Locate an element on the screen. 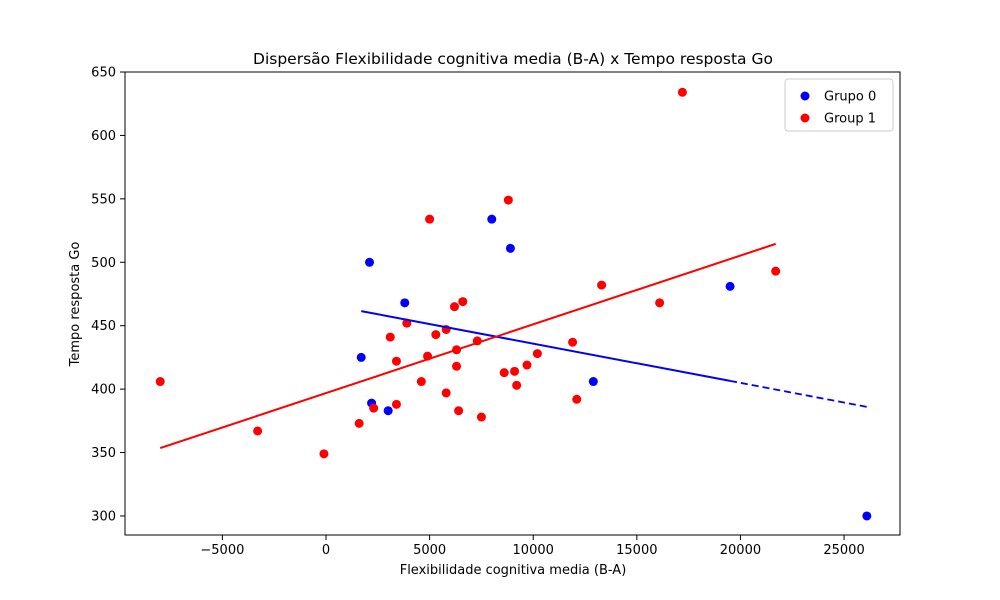 The height and width of the screenshot is (600, 1000). legend-label: Grupo 0 is located at coordinates (850, 97).